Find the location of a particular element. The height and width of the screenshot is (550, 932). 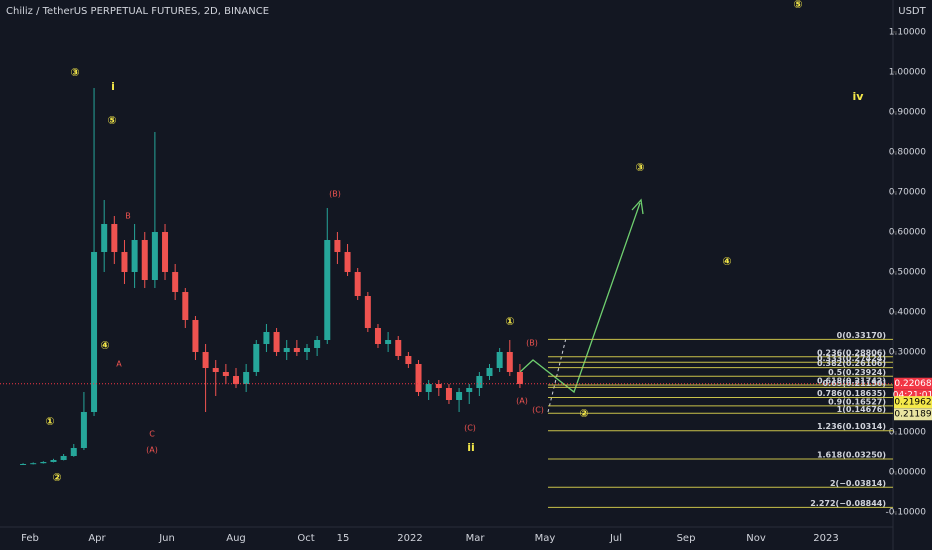

y-tick-label: 1.10000 is located at coordinates (907, 33).